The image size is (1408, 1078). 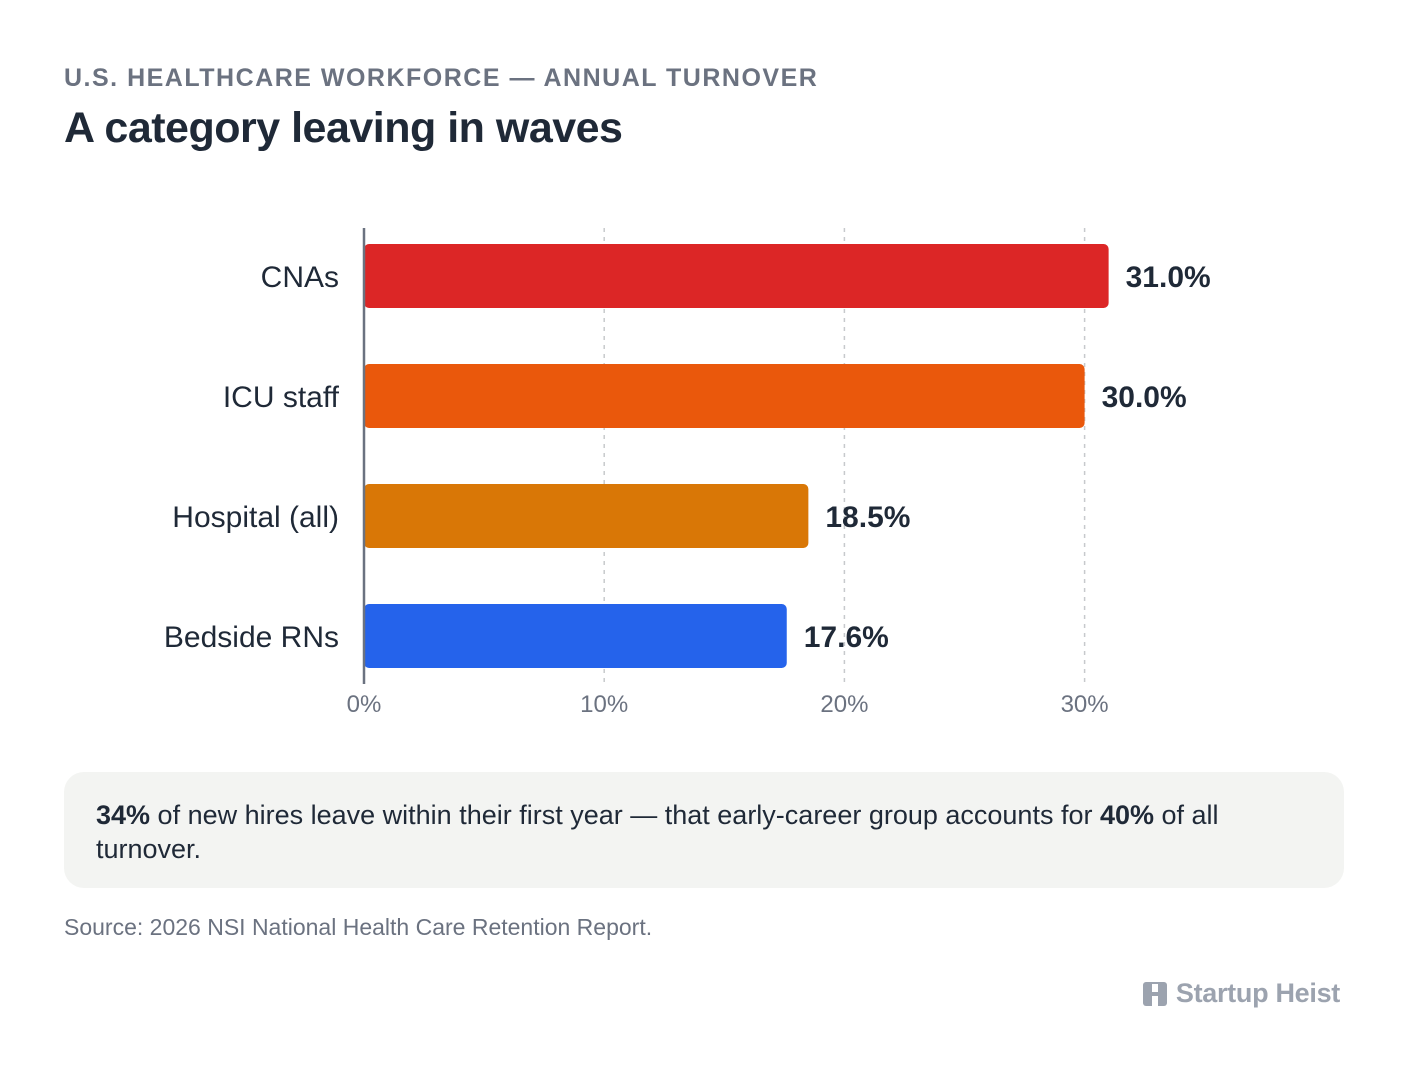 What do you see at coordinates (1155, 994) in the screenshot?
I see `building-icon` at bounding box center [1155, 994].